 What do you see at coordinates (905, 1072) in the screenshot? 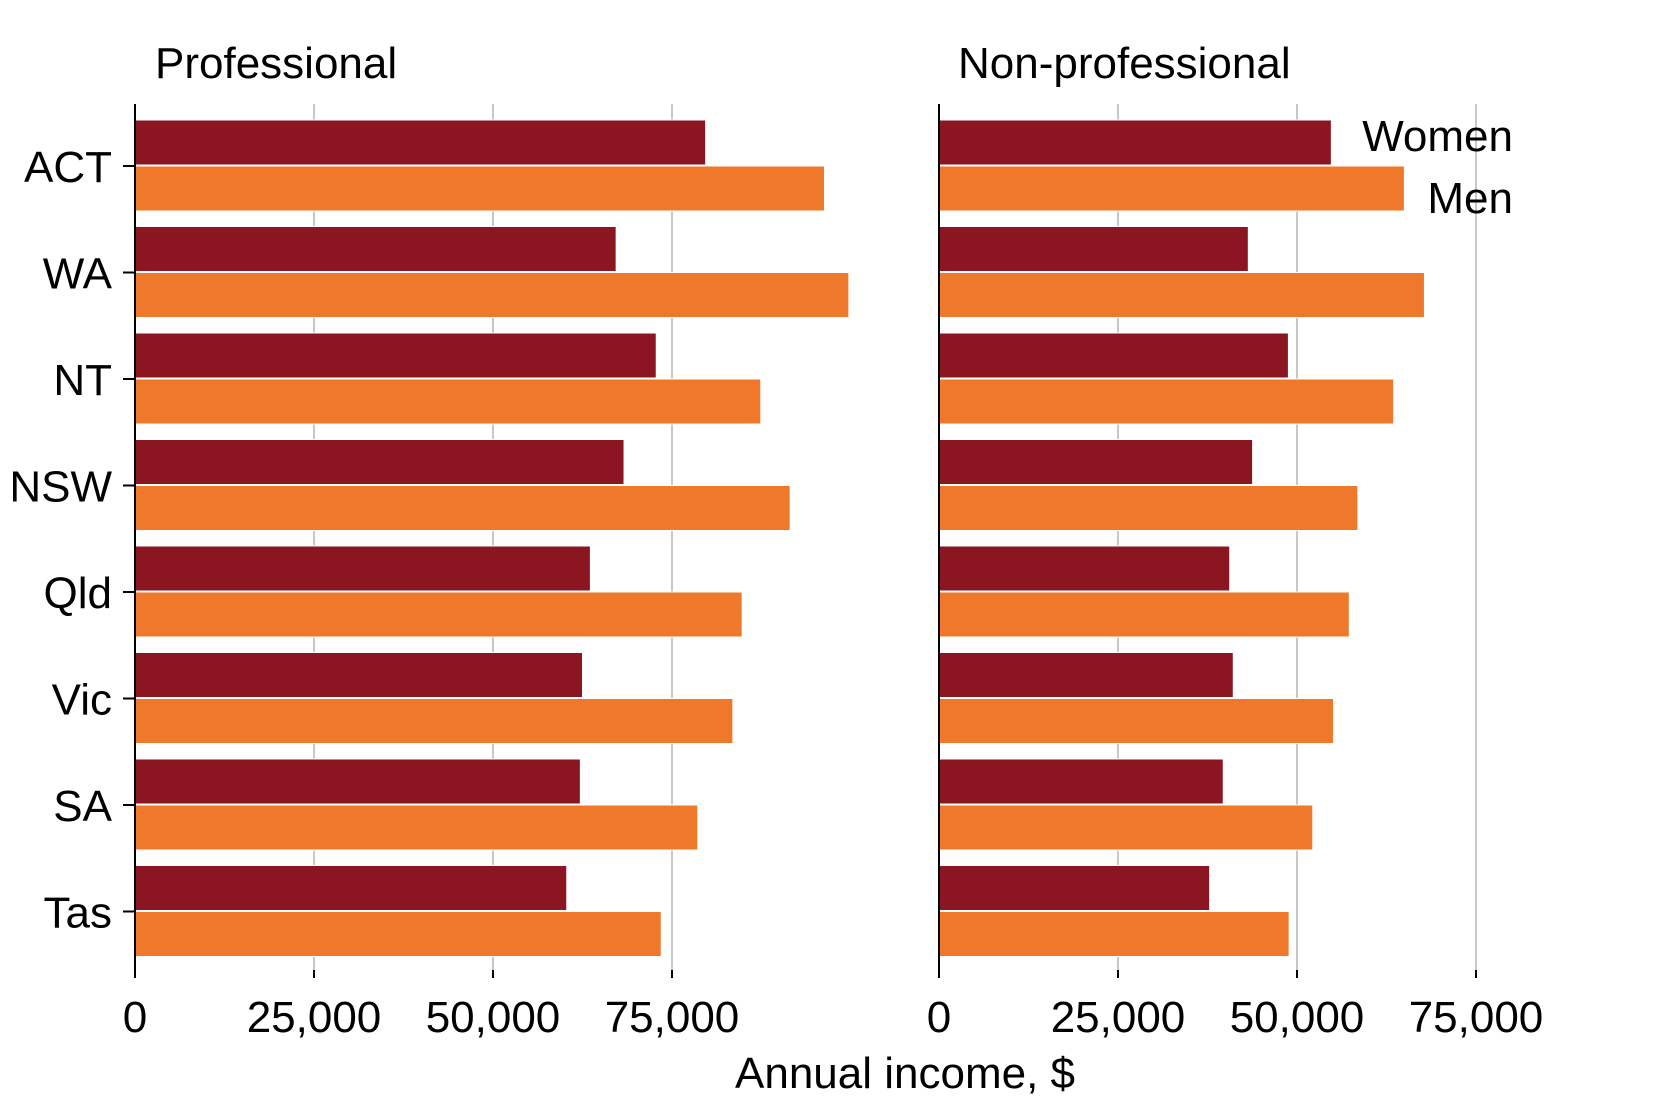
I see `x-axis-title: Annual income, $` at bounding box center [905, 1072].